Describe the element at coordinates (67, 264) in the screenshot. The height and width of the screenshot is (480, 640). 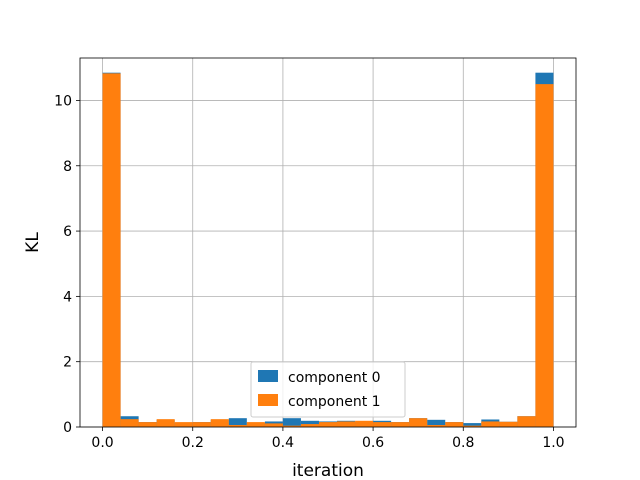
I see `y-axis-ticks: 0 2 4 6 8 10` at that location.